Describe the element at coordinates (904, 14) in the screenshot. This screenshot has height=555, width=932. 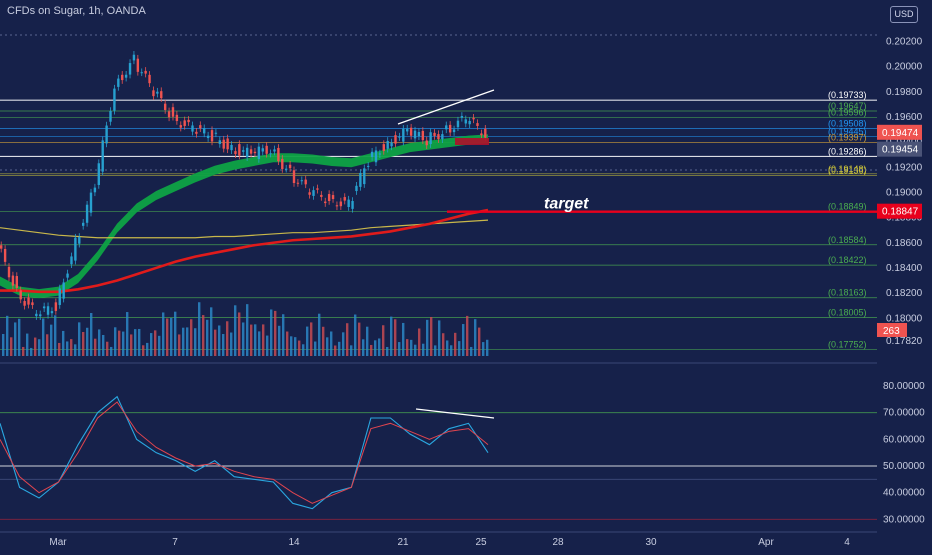
I see `currency-button: USD` at that location.